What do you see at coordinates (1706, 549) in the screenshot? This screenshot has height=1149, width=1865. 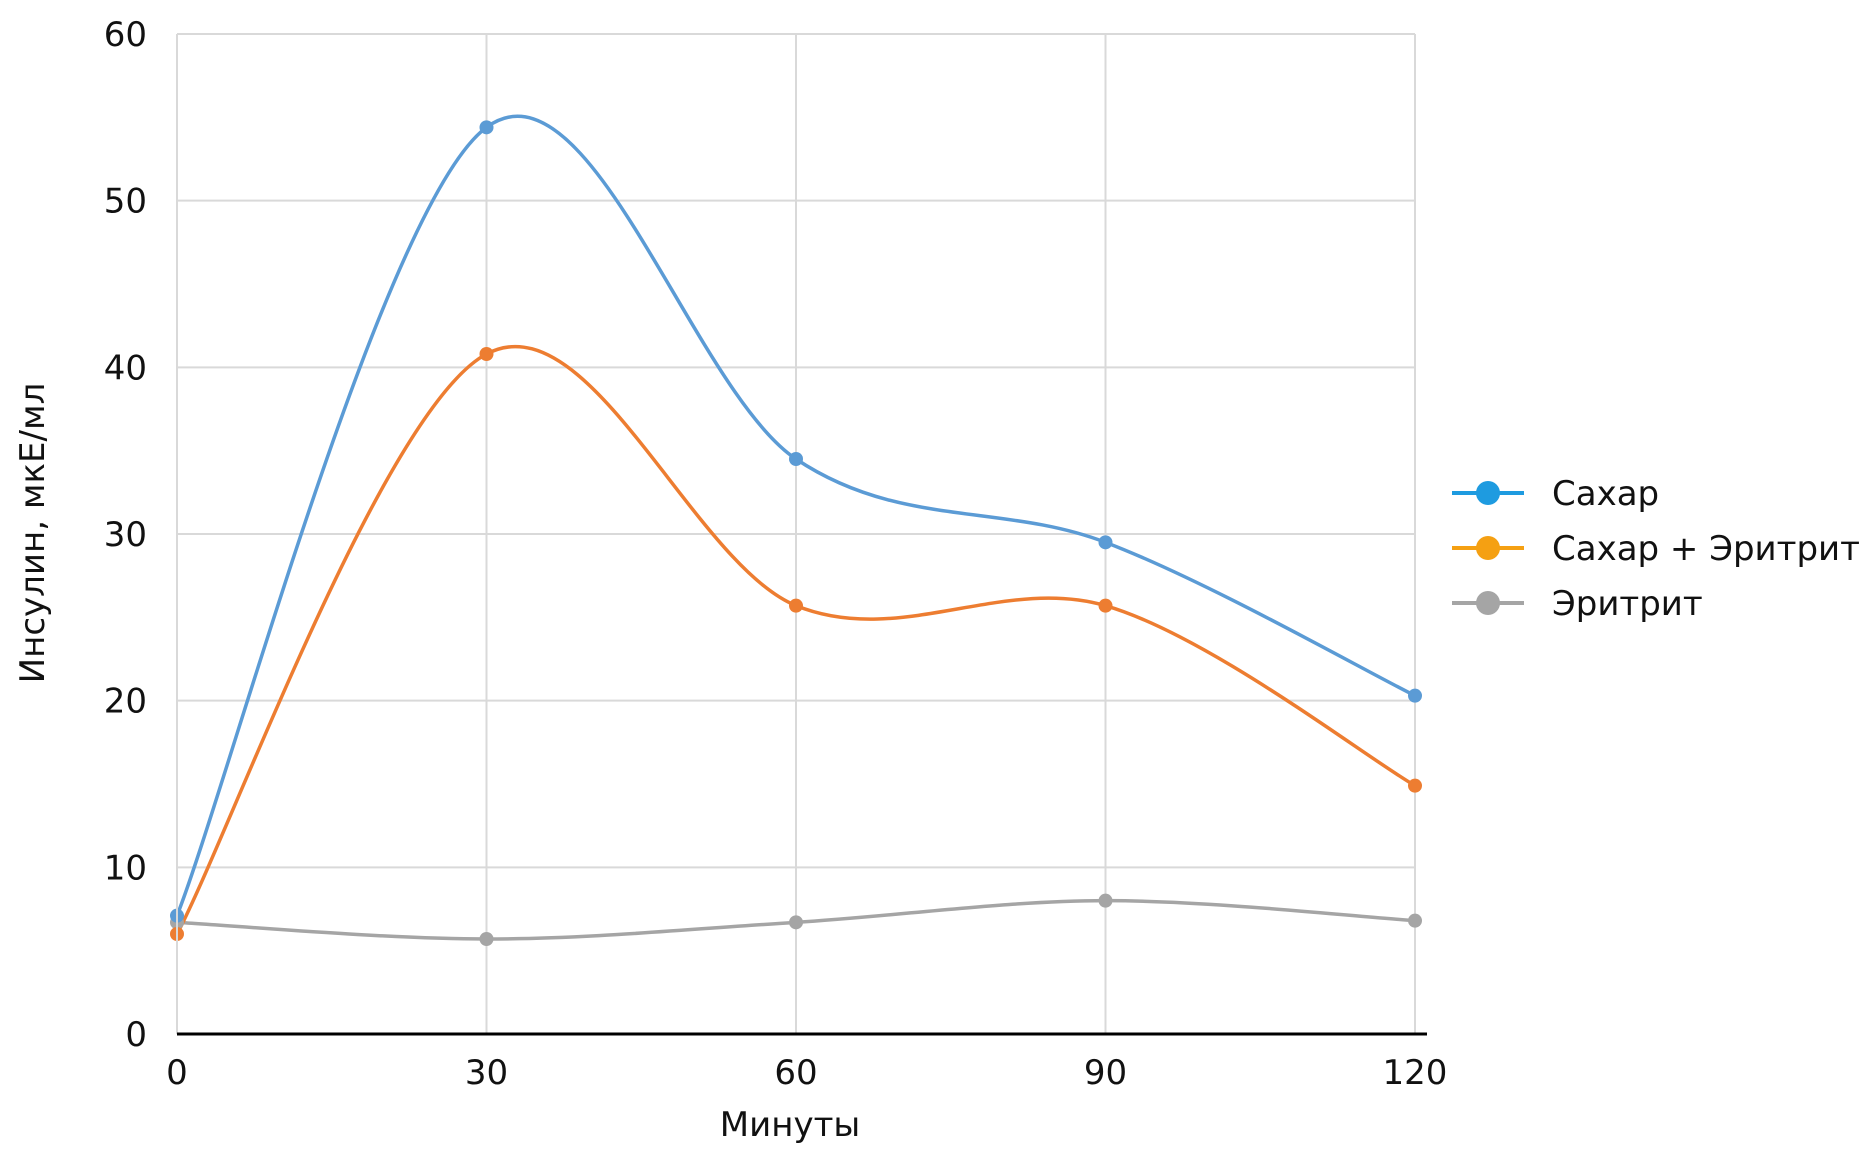 I see `legend-label: Сахар + Эритрит` at bounding box center [1706, 549].